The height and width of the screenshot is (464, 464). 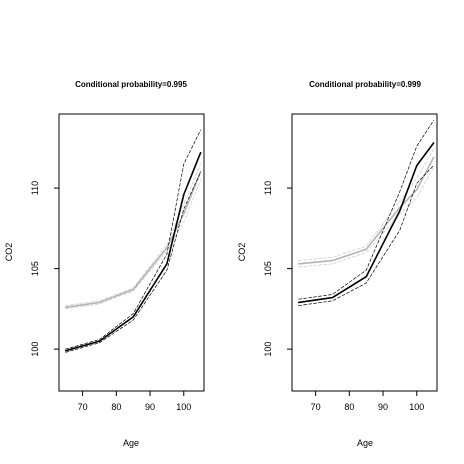 What do you see at coordinates (131, 84) in the screenshot?
I see `panel-title-left: Conditional probability=0.995` at bounding box center [131, 84].